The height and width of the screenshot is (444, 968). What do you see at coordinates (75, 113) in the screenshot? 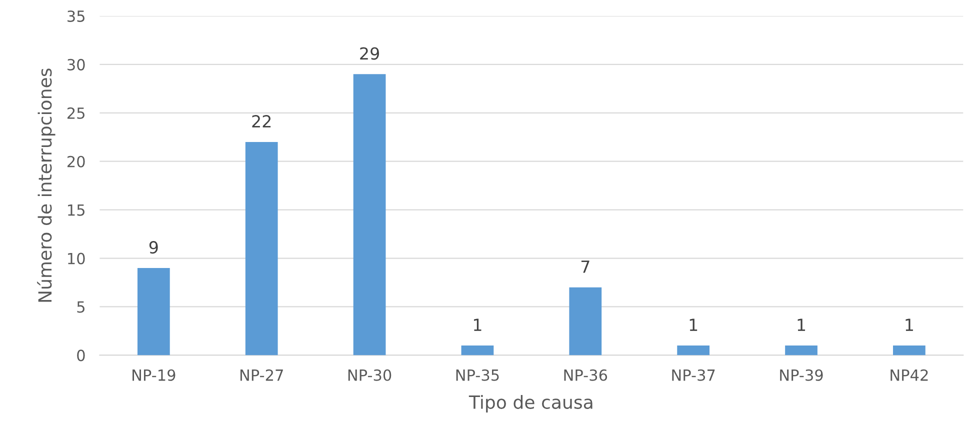
I see `y-tick-label: 25` at bounding box center [75, 113].